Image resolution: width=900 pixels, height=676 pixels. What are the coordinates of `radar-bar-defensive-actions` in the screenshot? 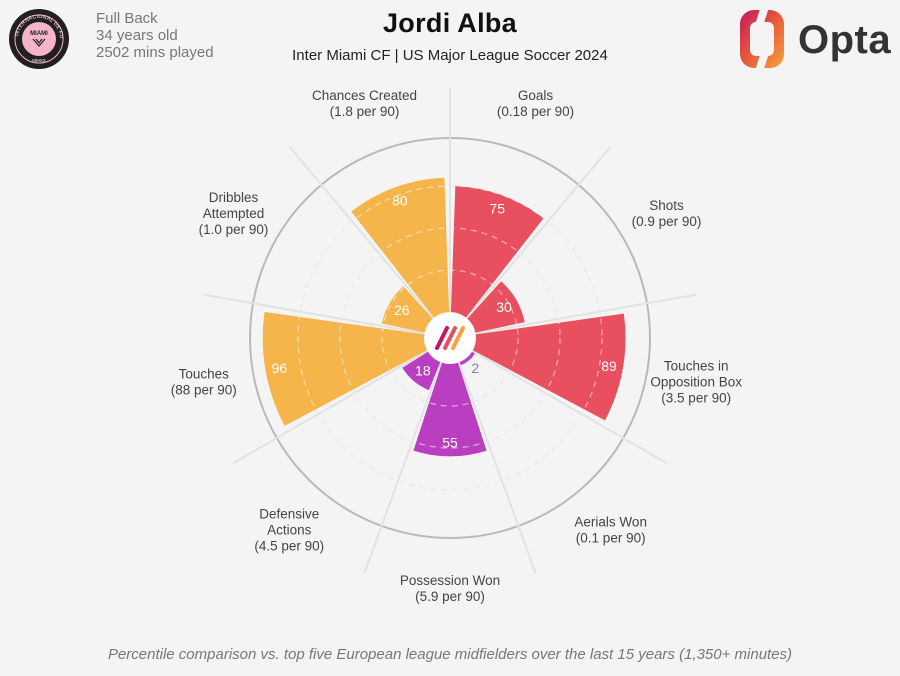 It's located at (421, 371).